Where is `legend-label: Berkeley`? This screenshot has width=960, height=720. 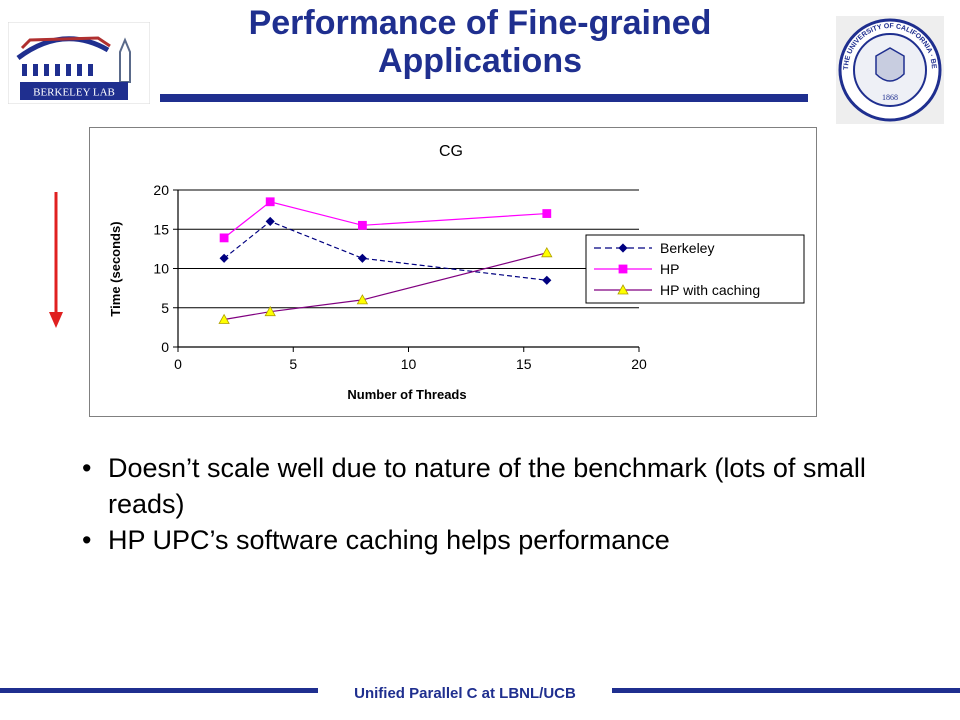 legend-label: Berkeley is located at coordinates (687, 248).